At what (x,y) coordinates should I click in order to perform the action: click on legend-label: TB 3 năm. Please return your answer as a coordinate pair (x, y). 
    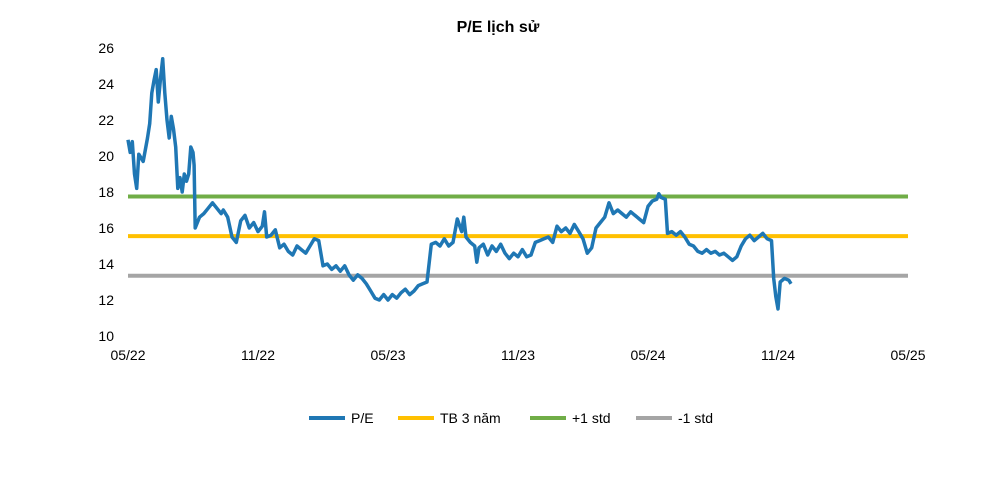
    Looking at the image, I should click on (470, 418).